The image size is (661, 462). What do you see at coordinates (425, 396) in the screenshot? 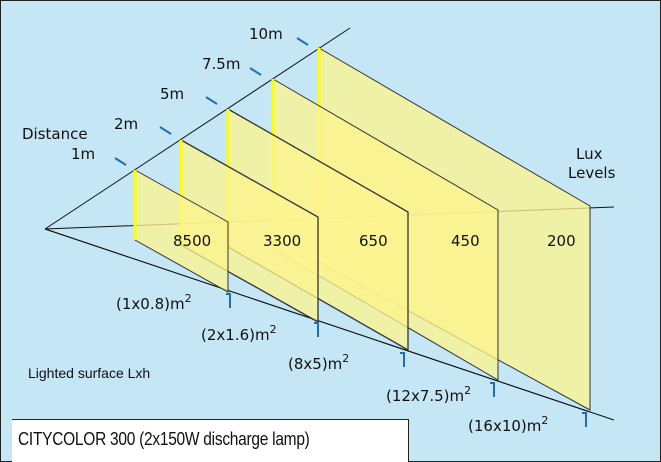
I see `surface-label-4-base: (12x7.5)m` at bounding box center [425, 396].